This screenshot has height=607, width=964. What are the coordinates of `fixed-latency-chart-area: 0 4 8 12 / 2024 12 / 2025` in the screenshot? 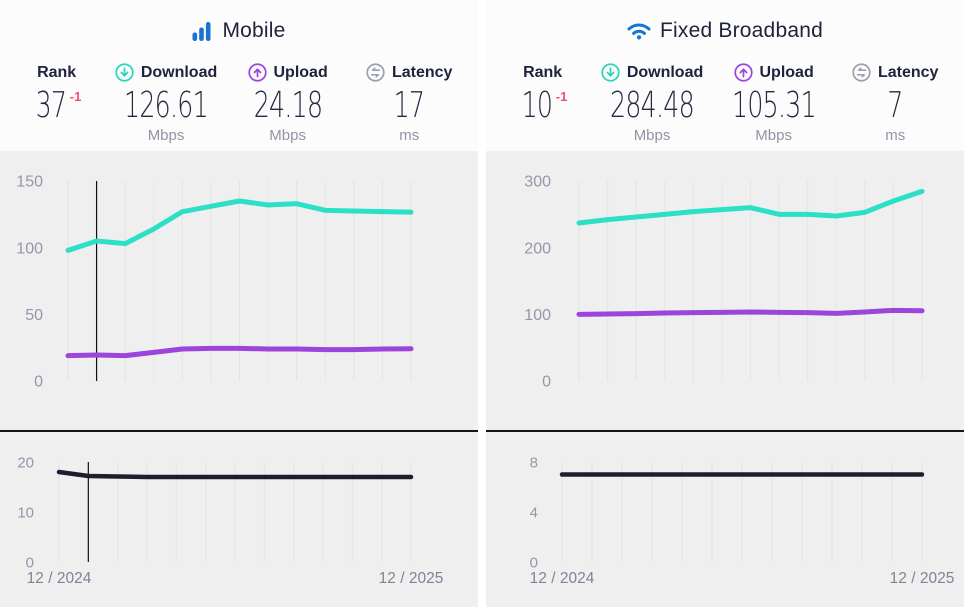 It's located at (725, 518).